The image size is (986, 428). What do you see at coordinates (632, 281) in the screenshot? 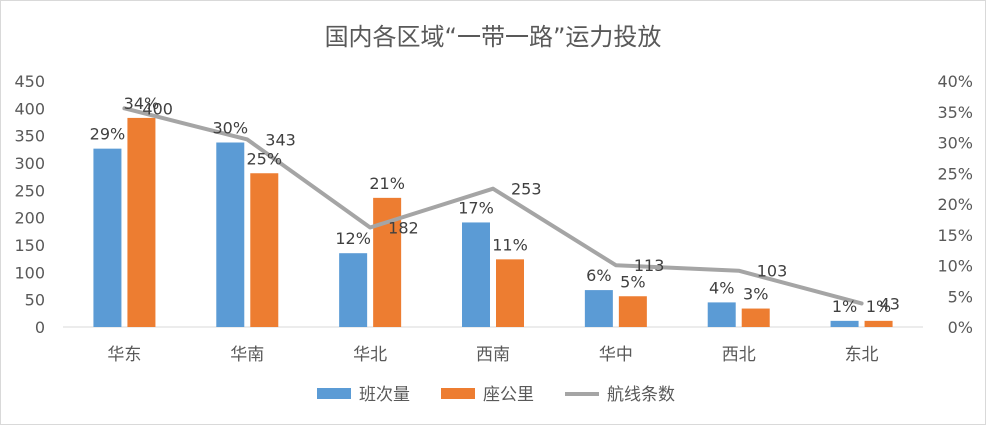
I see `bar-data-label: 5%` at bounding box center [632, 281].